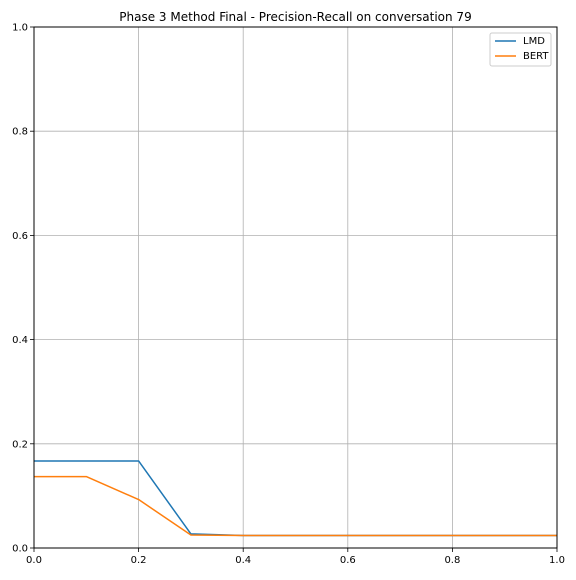 The width and height of the screenshot is (576, 580). What do you see at coordinates (34, 560) in the screenshot?
I see `x-tick-label: 0.0` at bounding box center [34, 560].